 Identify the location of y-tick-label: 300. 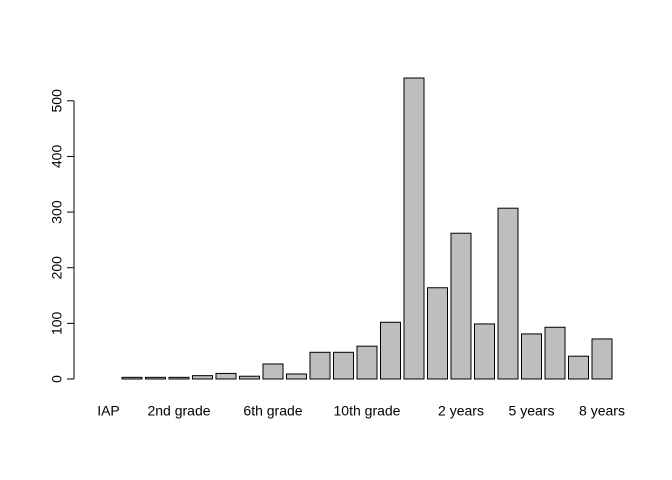
(57, 212).